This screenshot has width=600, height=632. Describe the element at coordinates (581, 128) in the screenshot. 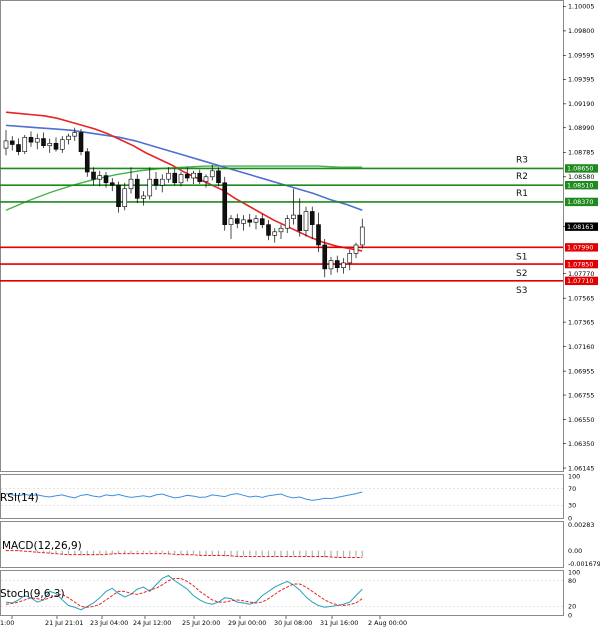

I see `price-tick-label: 1.08990` at that location.